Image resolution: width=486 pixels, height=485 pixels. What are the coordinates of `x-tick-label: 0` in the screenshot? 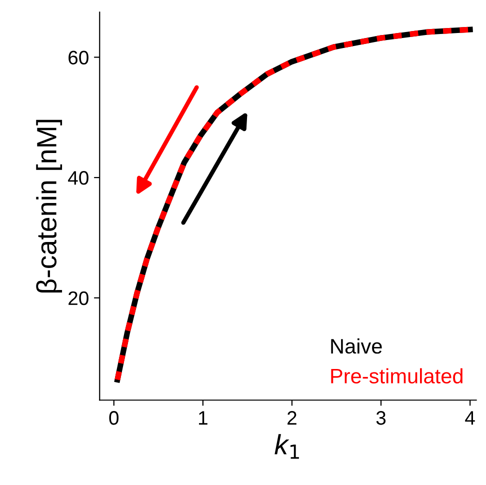 It's located at (114, 418).